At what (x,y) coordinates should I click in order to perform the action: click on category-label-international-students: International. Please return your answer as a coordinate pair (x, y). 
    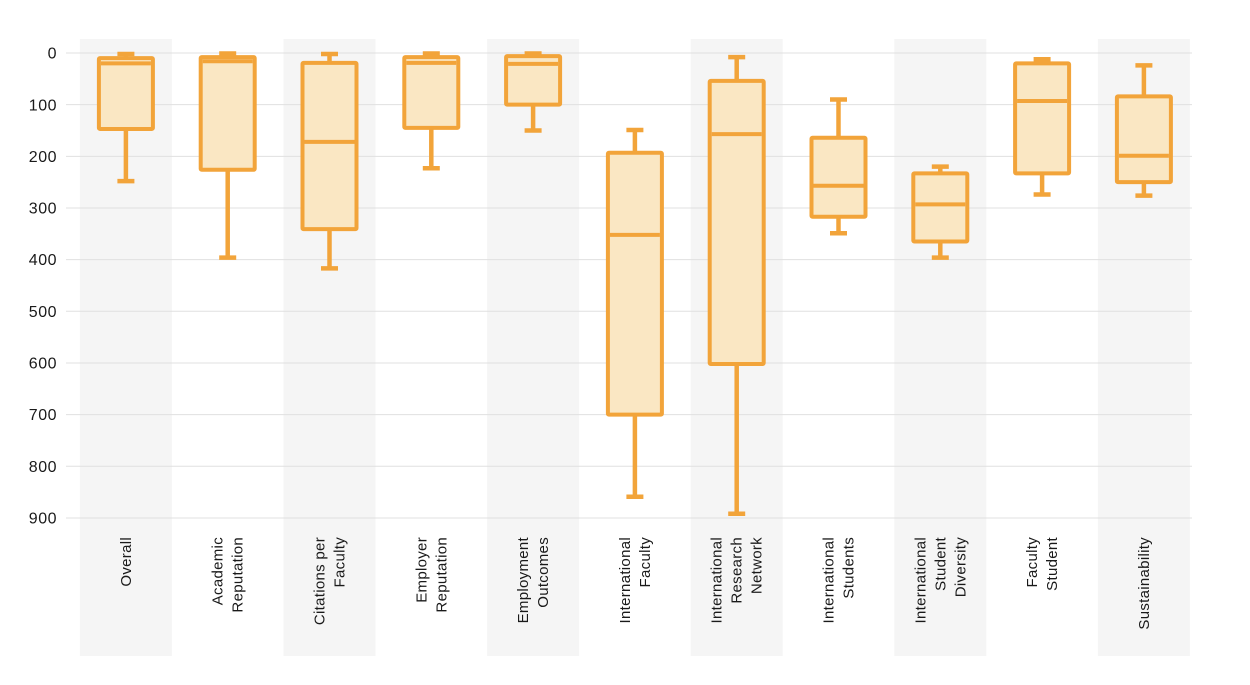
    Looking at the image, I should click on (829, 580).